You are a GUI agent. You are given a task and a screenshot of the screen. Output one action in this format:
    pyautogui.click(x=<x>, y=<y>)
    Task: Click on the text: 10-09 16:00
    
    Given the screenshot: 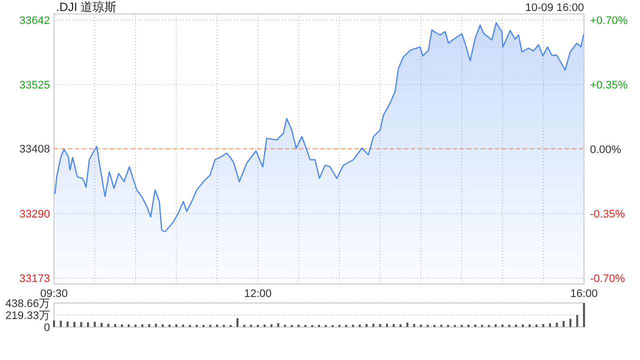 What is the action you would take?
    pyautogui.click(x=554, y=8)
    